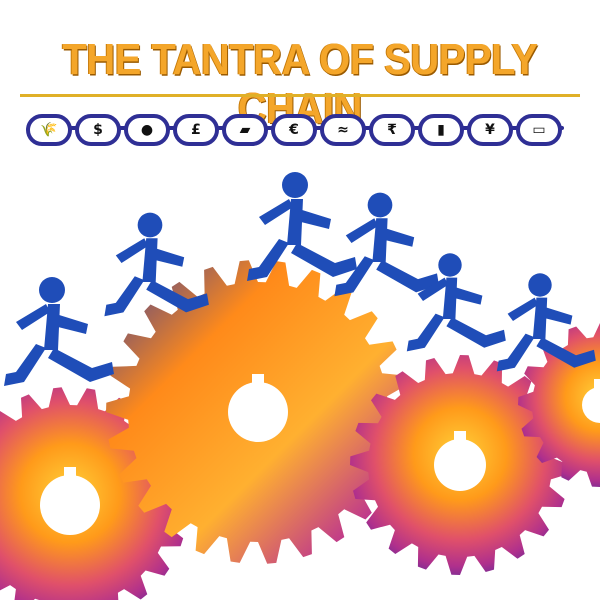 The image size is (600, 600). What do you see at coordinates (300, 84) in the screenshot?
I see `page-title: THE TANTRA OF SUPPLY CHAIN` at bounding box center [300, 84].